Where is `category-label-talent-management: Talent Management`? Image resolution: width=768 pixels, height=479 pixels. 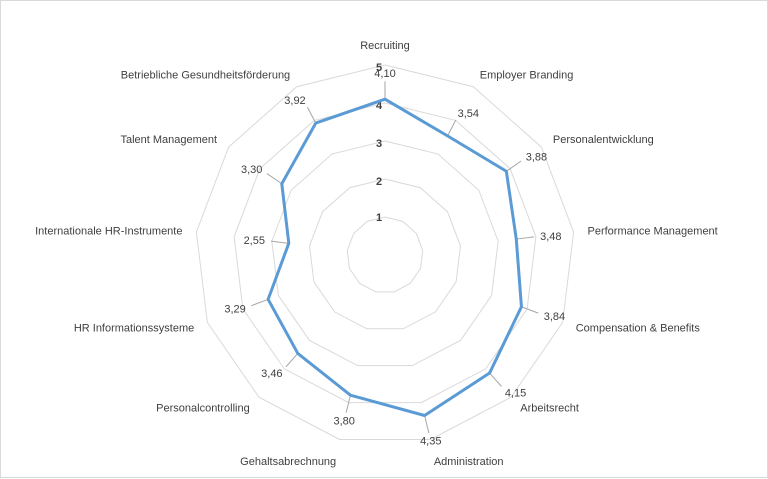
category-label-talent-management: Talent Management is located at coordinates (168, 140).